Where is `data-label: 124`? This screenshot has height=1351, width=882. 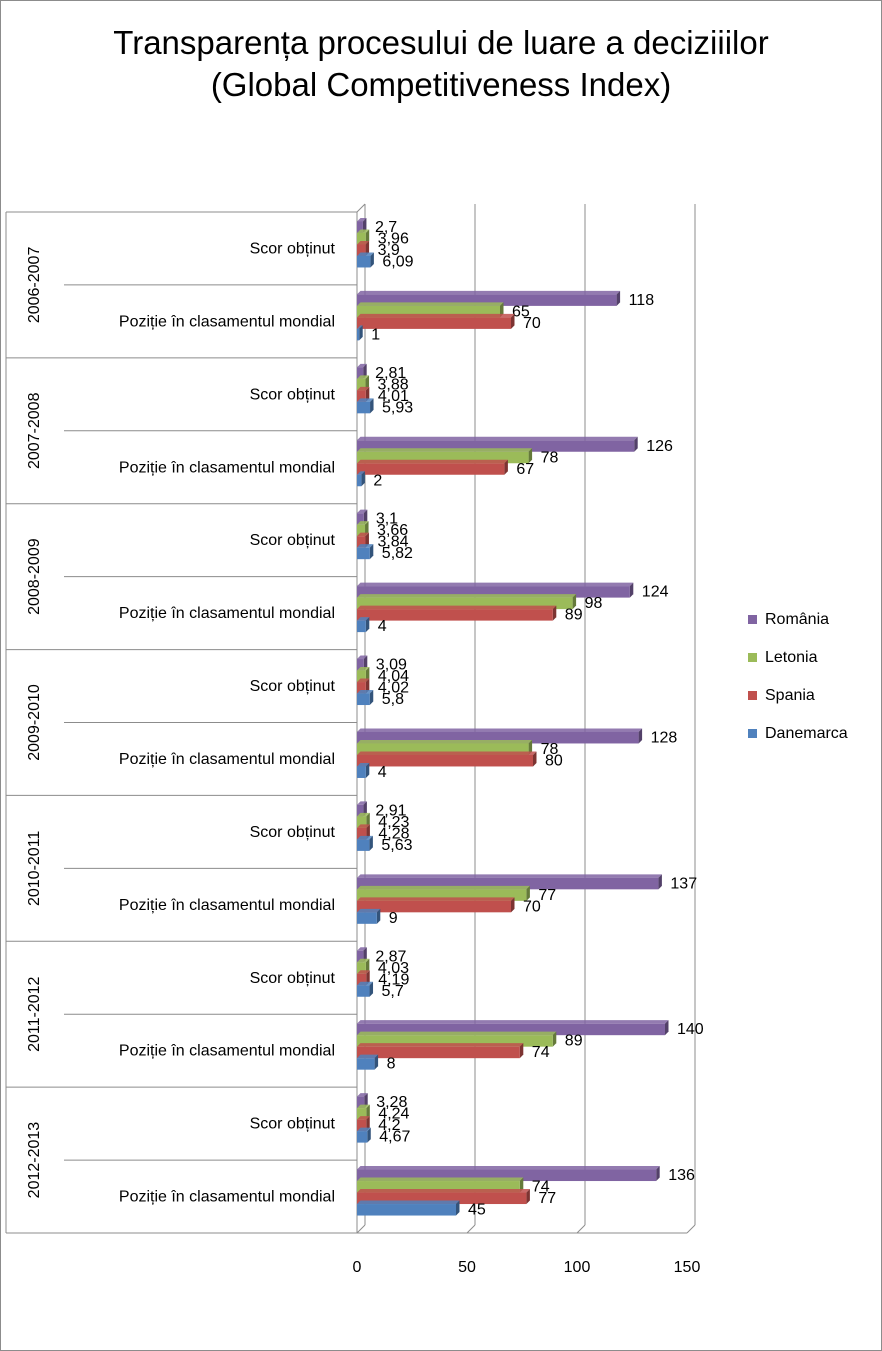 data-label: 124 is located at coordinates (655, 592).